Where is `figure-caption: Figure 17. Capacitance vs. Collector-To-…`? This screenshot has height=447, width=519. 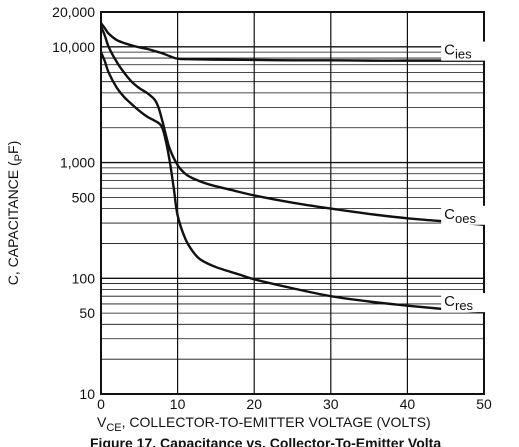 figure-caption: Figure 17. Capacitance vs. Collector-To-… is located at coordinates (265, 441).